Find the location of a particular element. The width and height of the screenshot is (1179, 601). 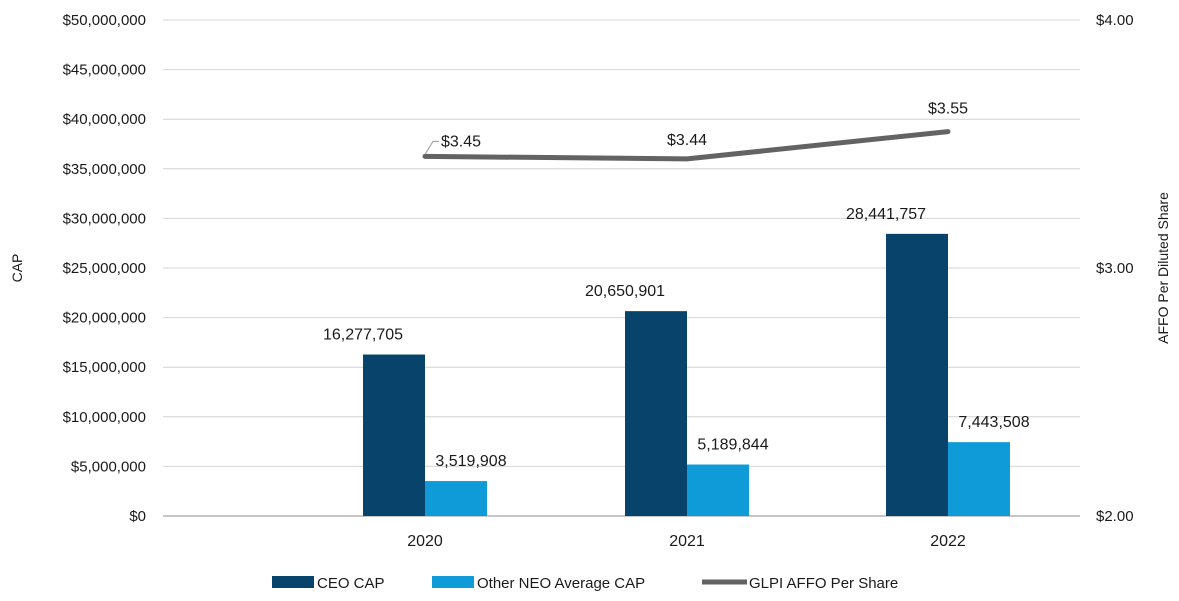

x-tick-label: 2020 is located at coordinates (425, 541).